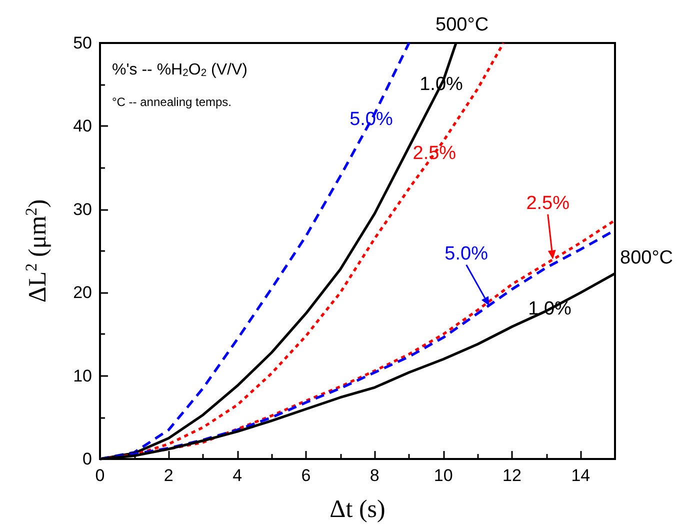  What do you see at coordinates (82, 209) in the screenshot?
I see `y-tick-label: 30` at bounding box center [82, 209].